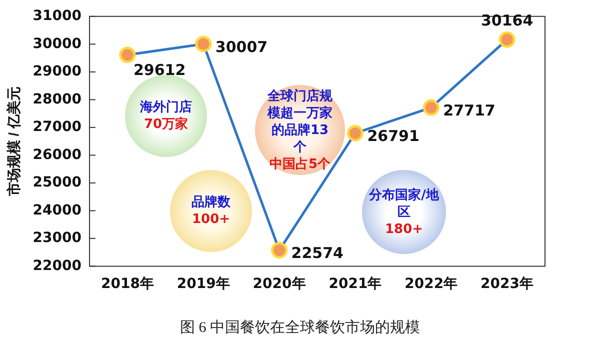  I want to click on y-tick-label: 25000, so click(57, 182).